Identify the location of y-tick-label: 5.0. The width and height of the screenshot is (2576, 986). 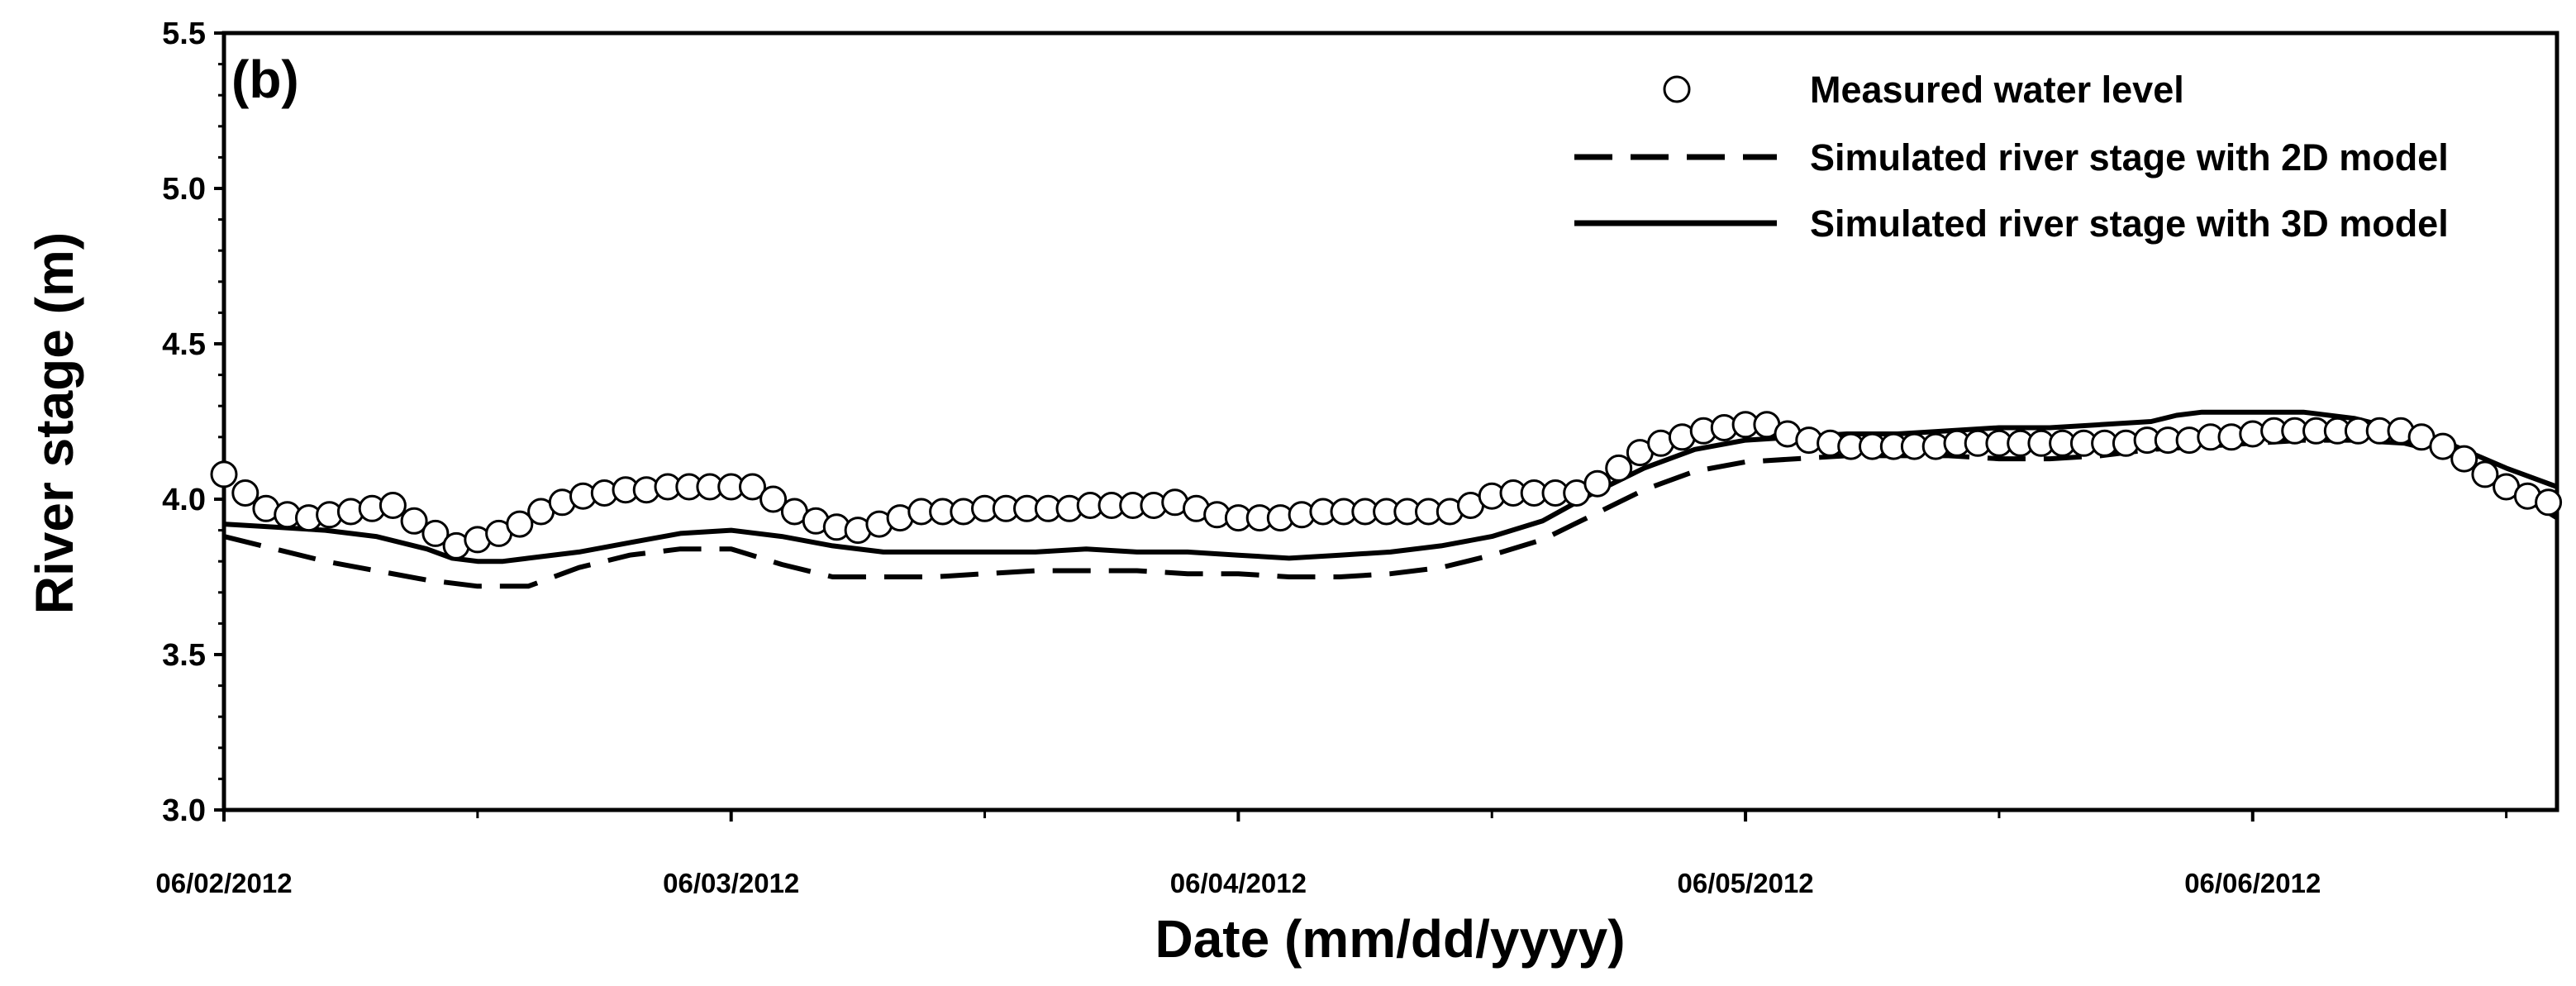
(184, 189).